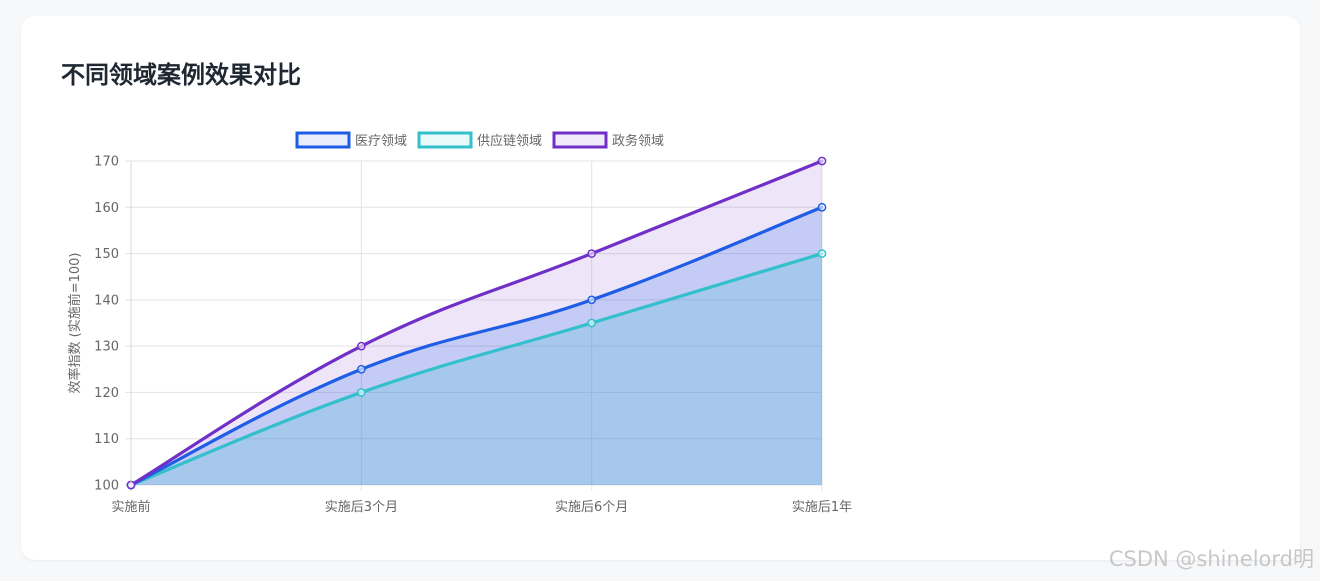 This screenshot has height=581, width=1320. I want to click on x-tick-label: 实施后3个月, so click(361, 507).